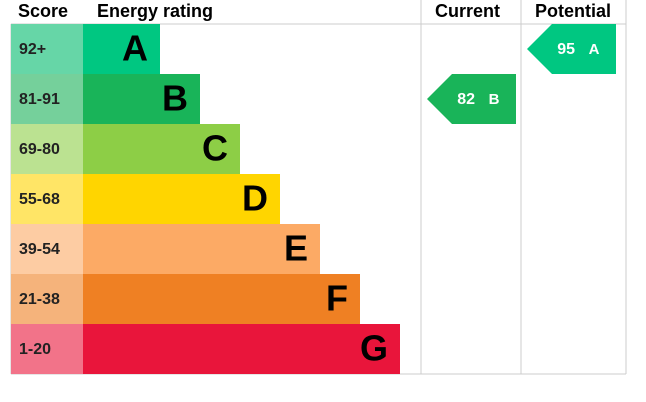  I want to click on band-letter: G, so click(374, 348).